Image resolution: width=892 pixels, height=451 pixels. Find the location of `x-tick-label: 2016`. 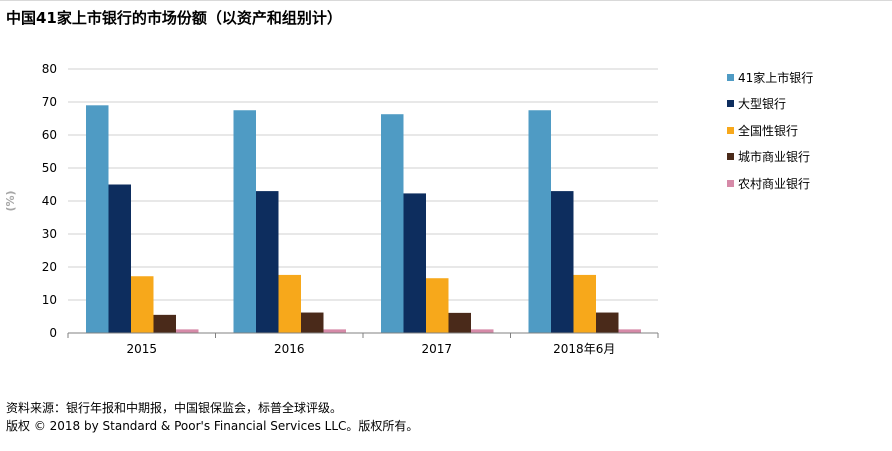

x-tick-label: 2016 is located at coordinates (289, 349).